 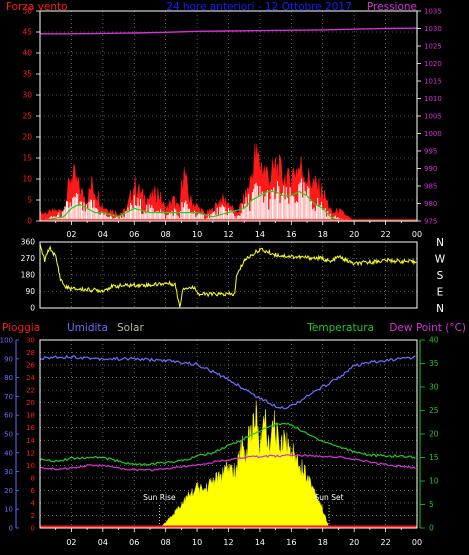 I want to click on pressure-tick-label: 1020, so click(x=433, y=64).